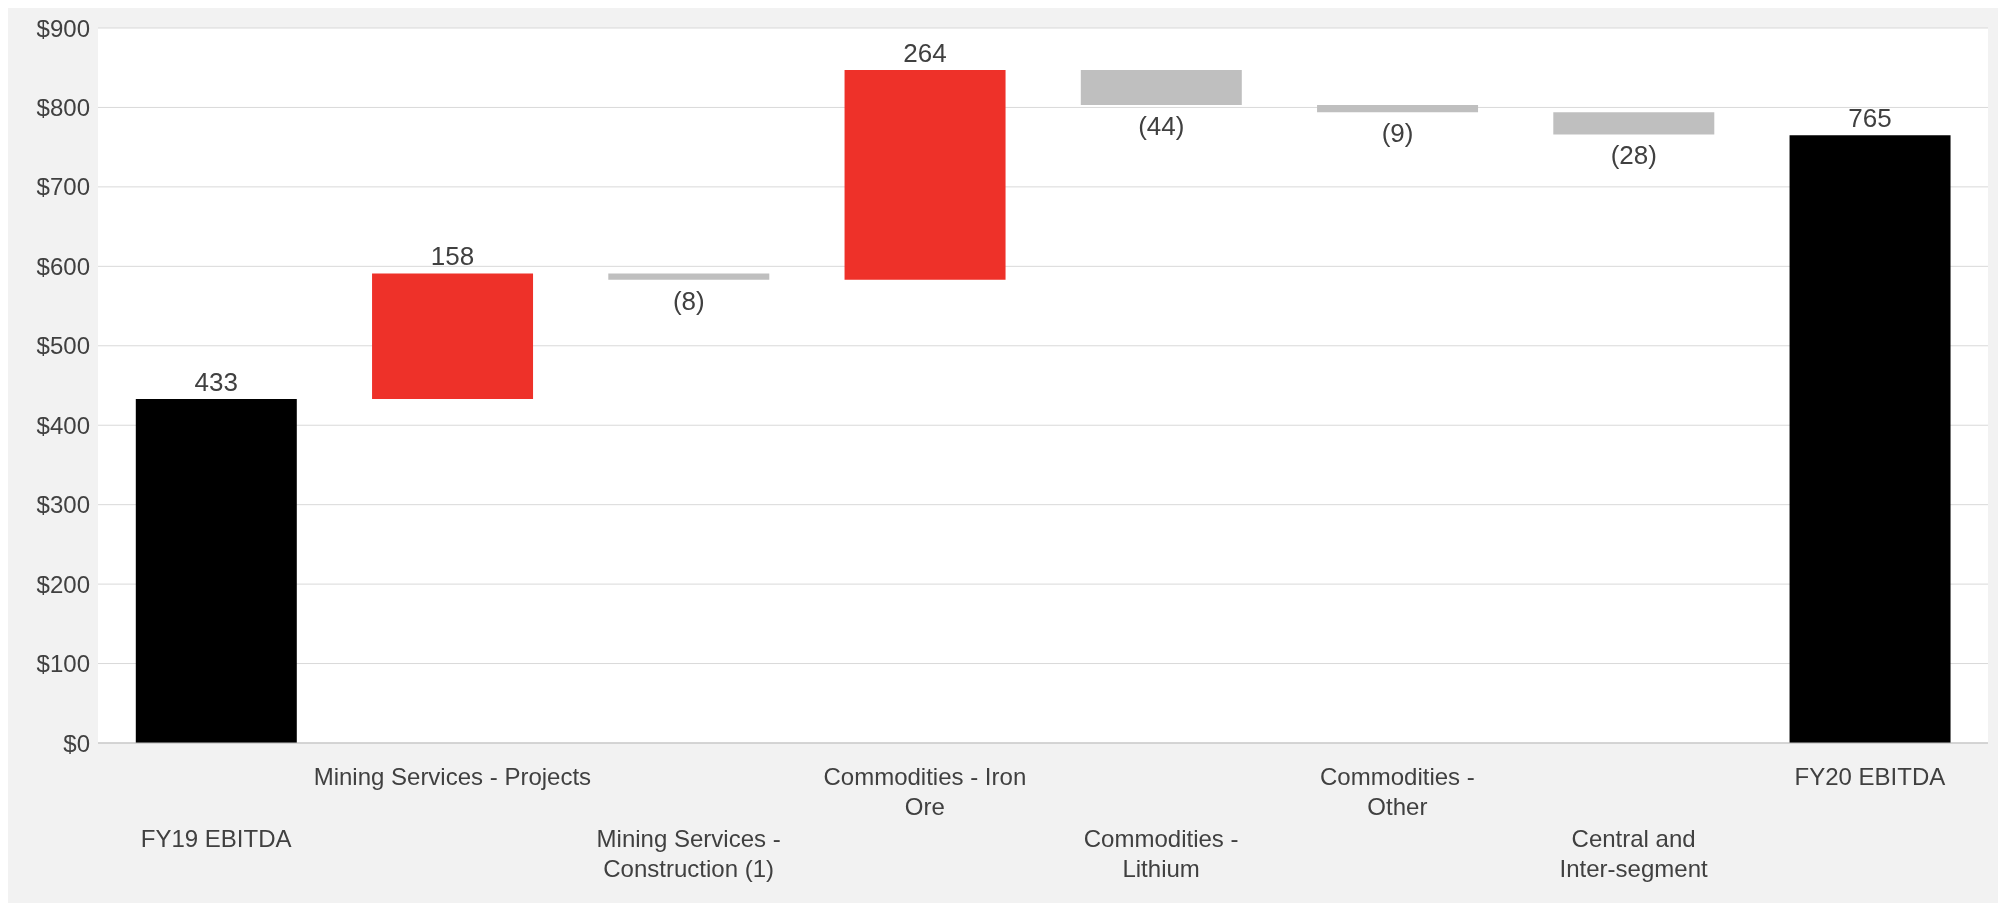 This screenshot has width=2005, height=910. I want to click on y-tick-label: $500, so click(63, 346).